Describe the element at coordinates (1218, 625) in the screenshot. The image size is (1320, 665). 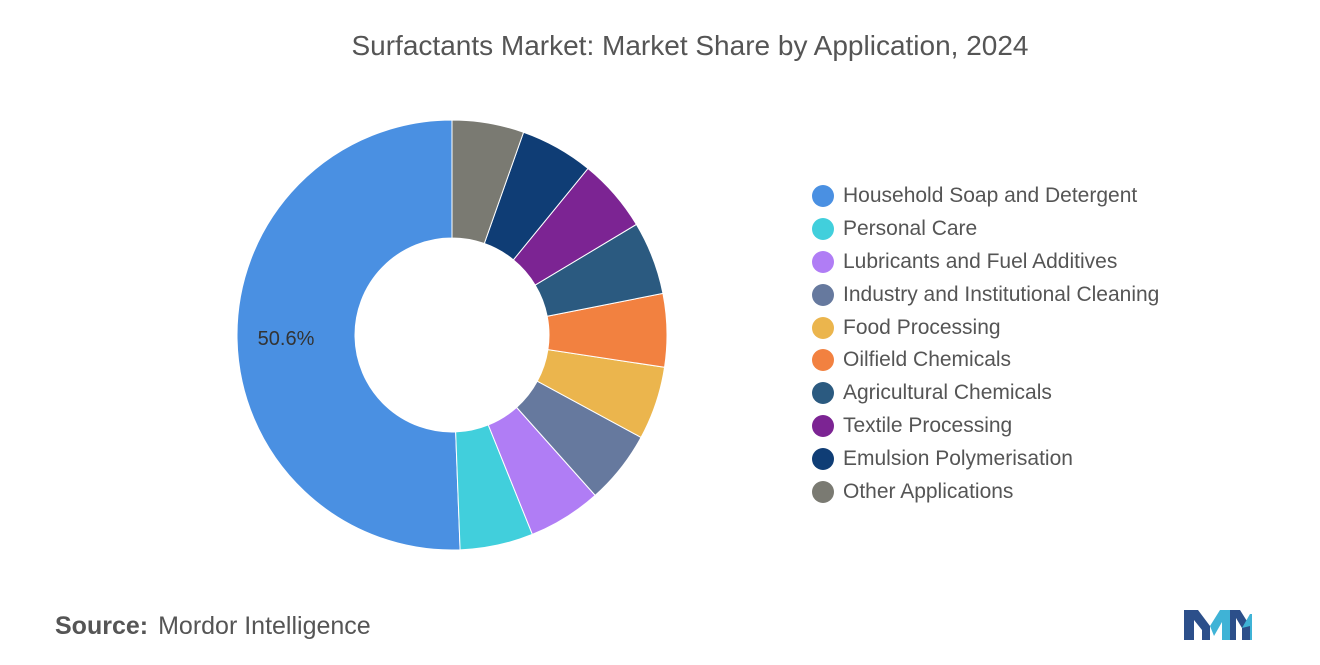
I see `mordor-intelligence-logo` at that location.